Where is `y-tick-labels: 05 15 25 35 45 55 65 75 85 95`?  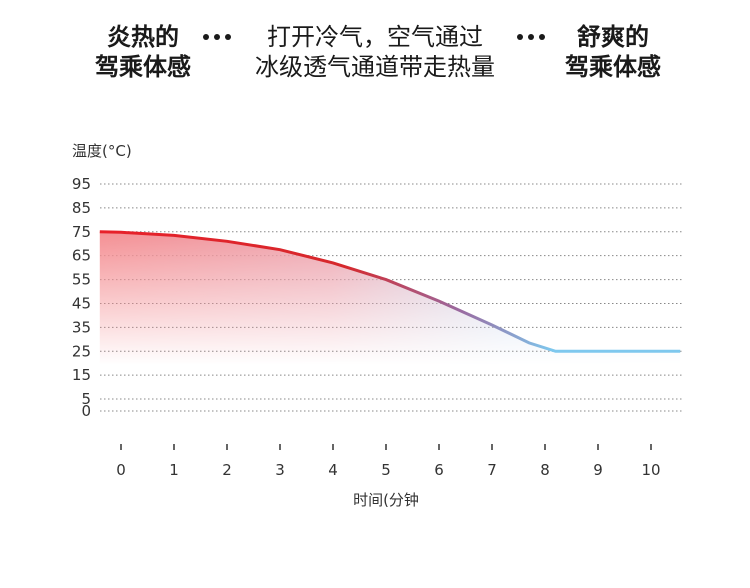
y-tick-labels: 05 15 25 35 45 55 65 75 85 95 is located at coordinates (81, 297).